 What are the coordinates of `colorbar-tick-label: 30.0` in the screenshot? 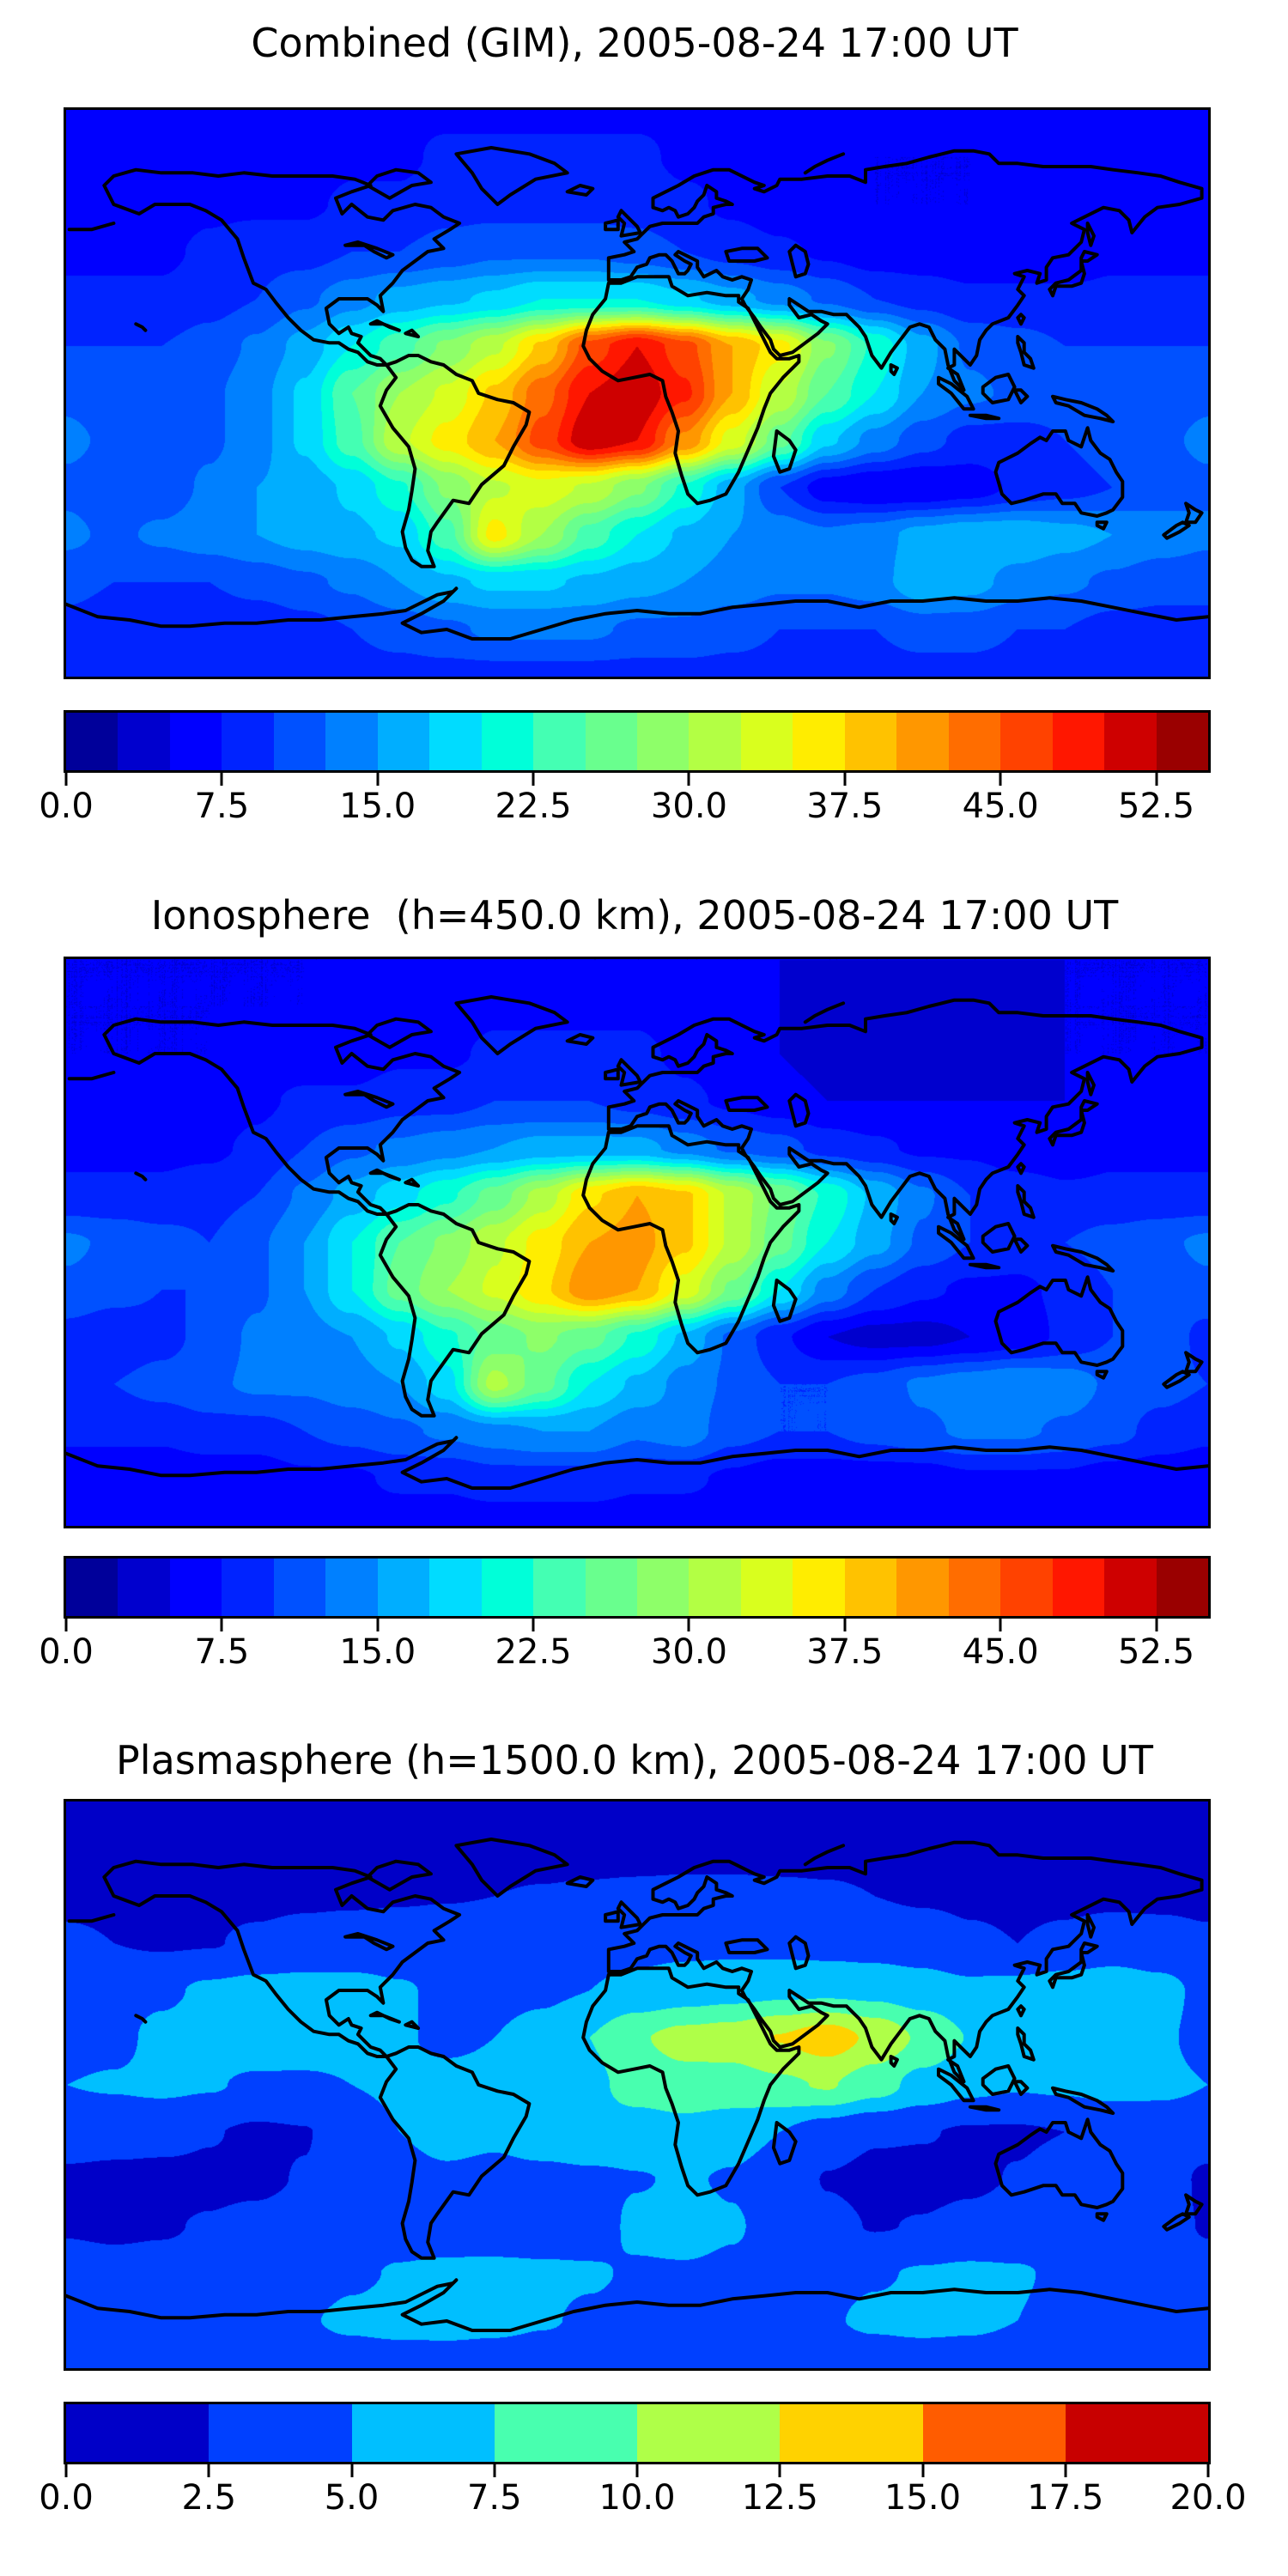 It's located at (689, 806).